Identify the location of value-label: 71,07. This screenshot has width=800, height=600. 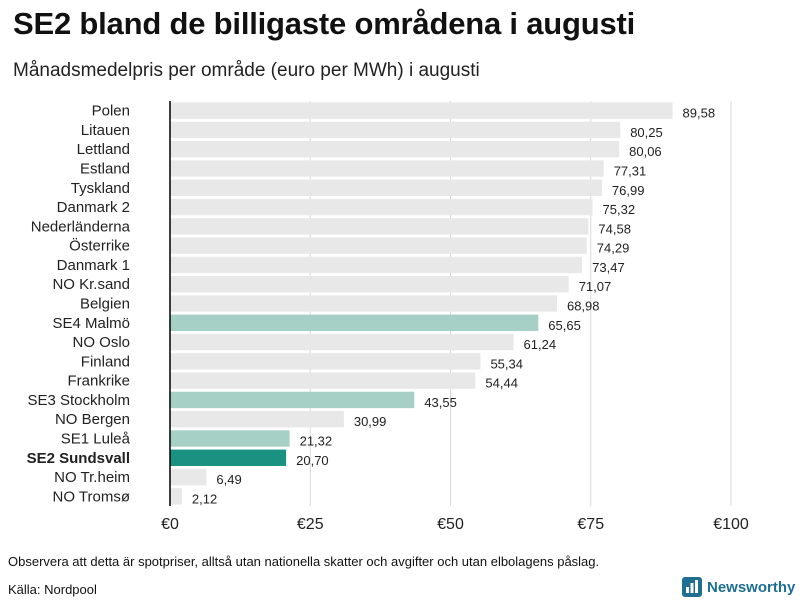
(595, 286).